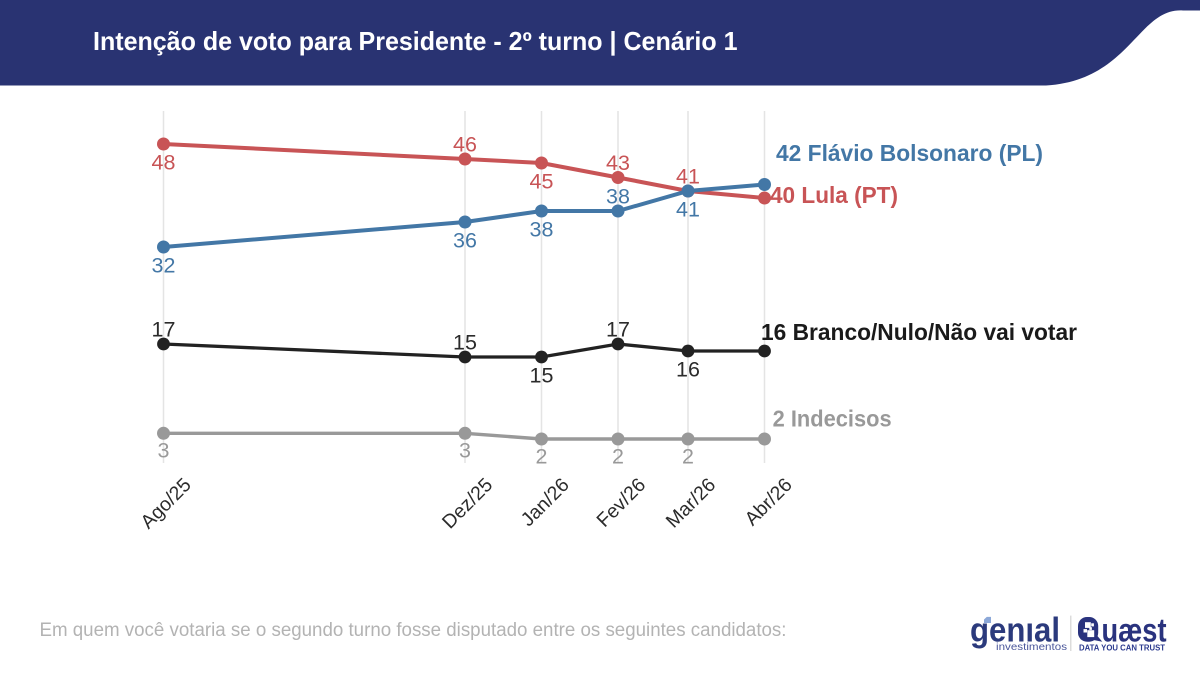  What do you see at coordinates (919, 332) in the screenshot?
I see `svg-text: 16 Branco/Nulo/Não vai votar` at bounding box center [919, 332].